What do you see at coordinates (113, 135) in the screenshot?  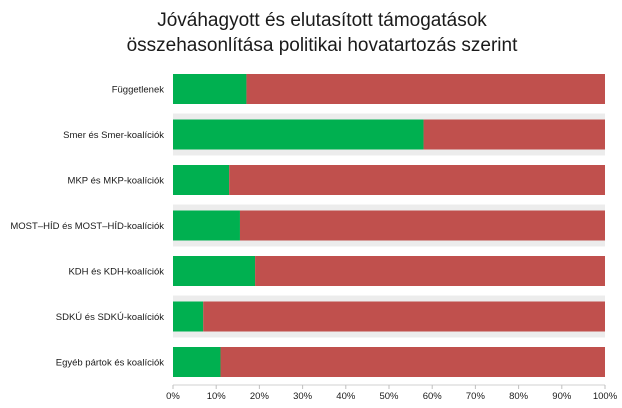 I see `category-label: Smer és Smer-koalíciók` at bounding box center [113, 135].